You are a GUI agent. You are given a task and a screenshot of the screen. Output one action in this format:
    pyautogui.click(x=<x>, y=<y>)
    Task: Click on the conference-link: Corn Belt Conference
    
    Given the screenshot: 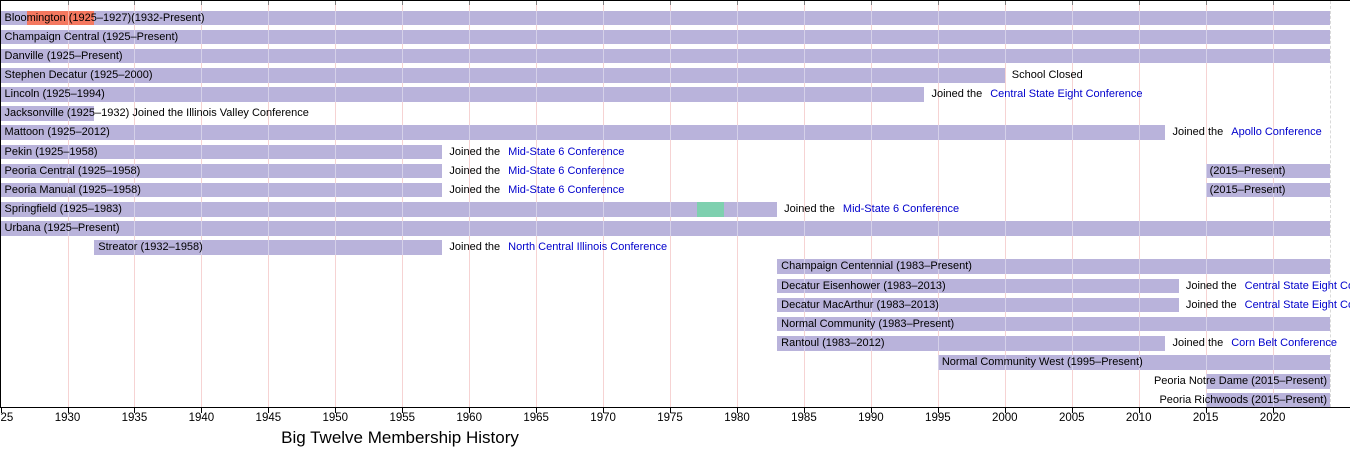 What is the action you would take?
    pyautogui.click(x=1284, y=342)
    